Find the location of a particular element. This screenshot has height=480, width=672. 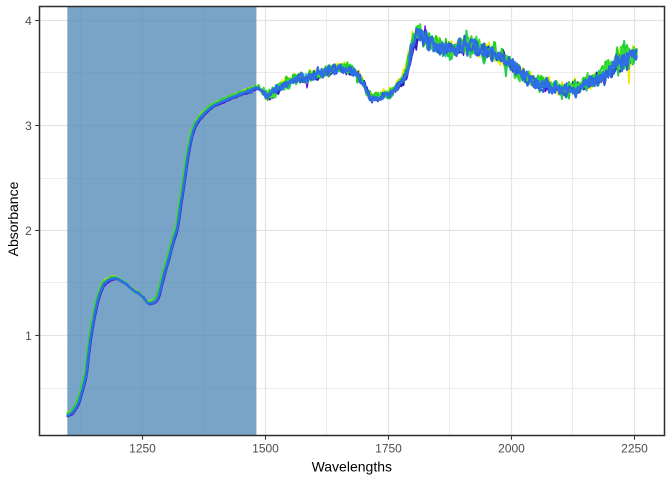

svg-text: 2000 is located at coordinates (511, 448).